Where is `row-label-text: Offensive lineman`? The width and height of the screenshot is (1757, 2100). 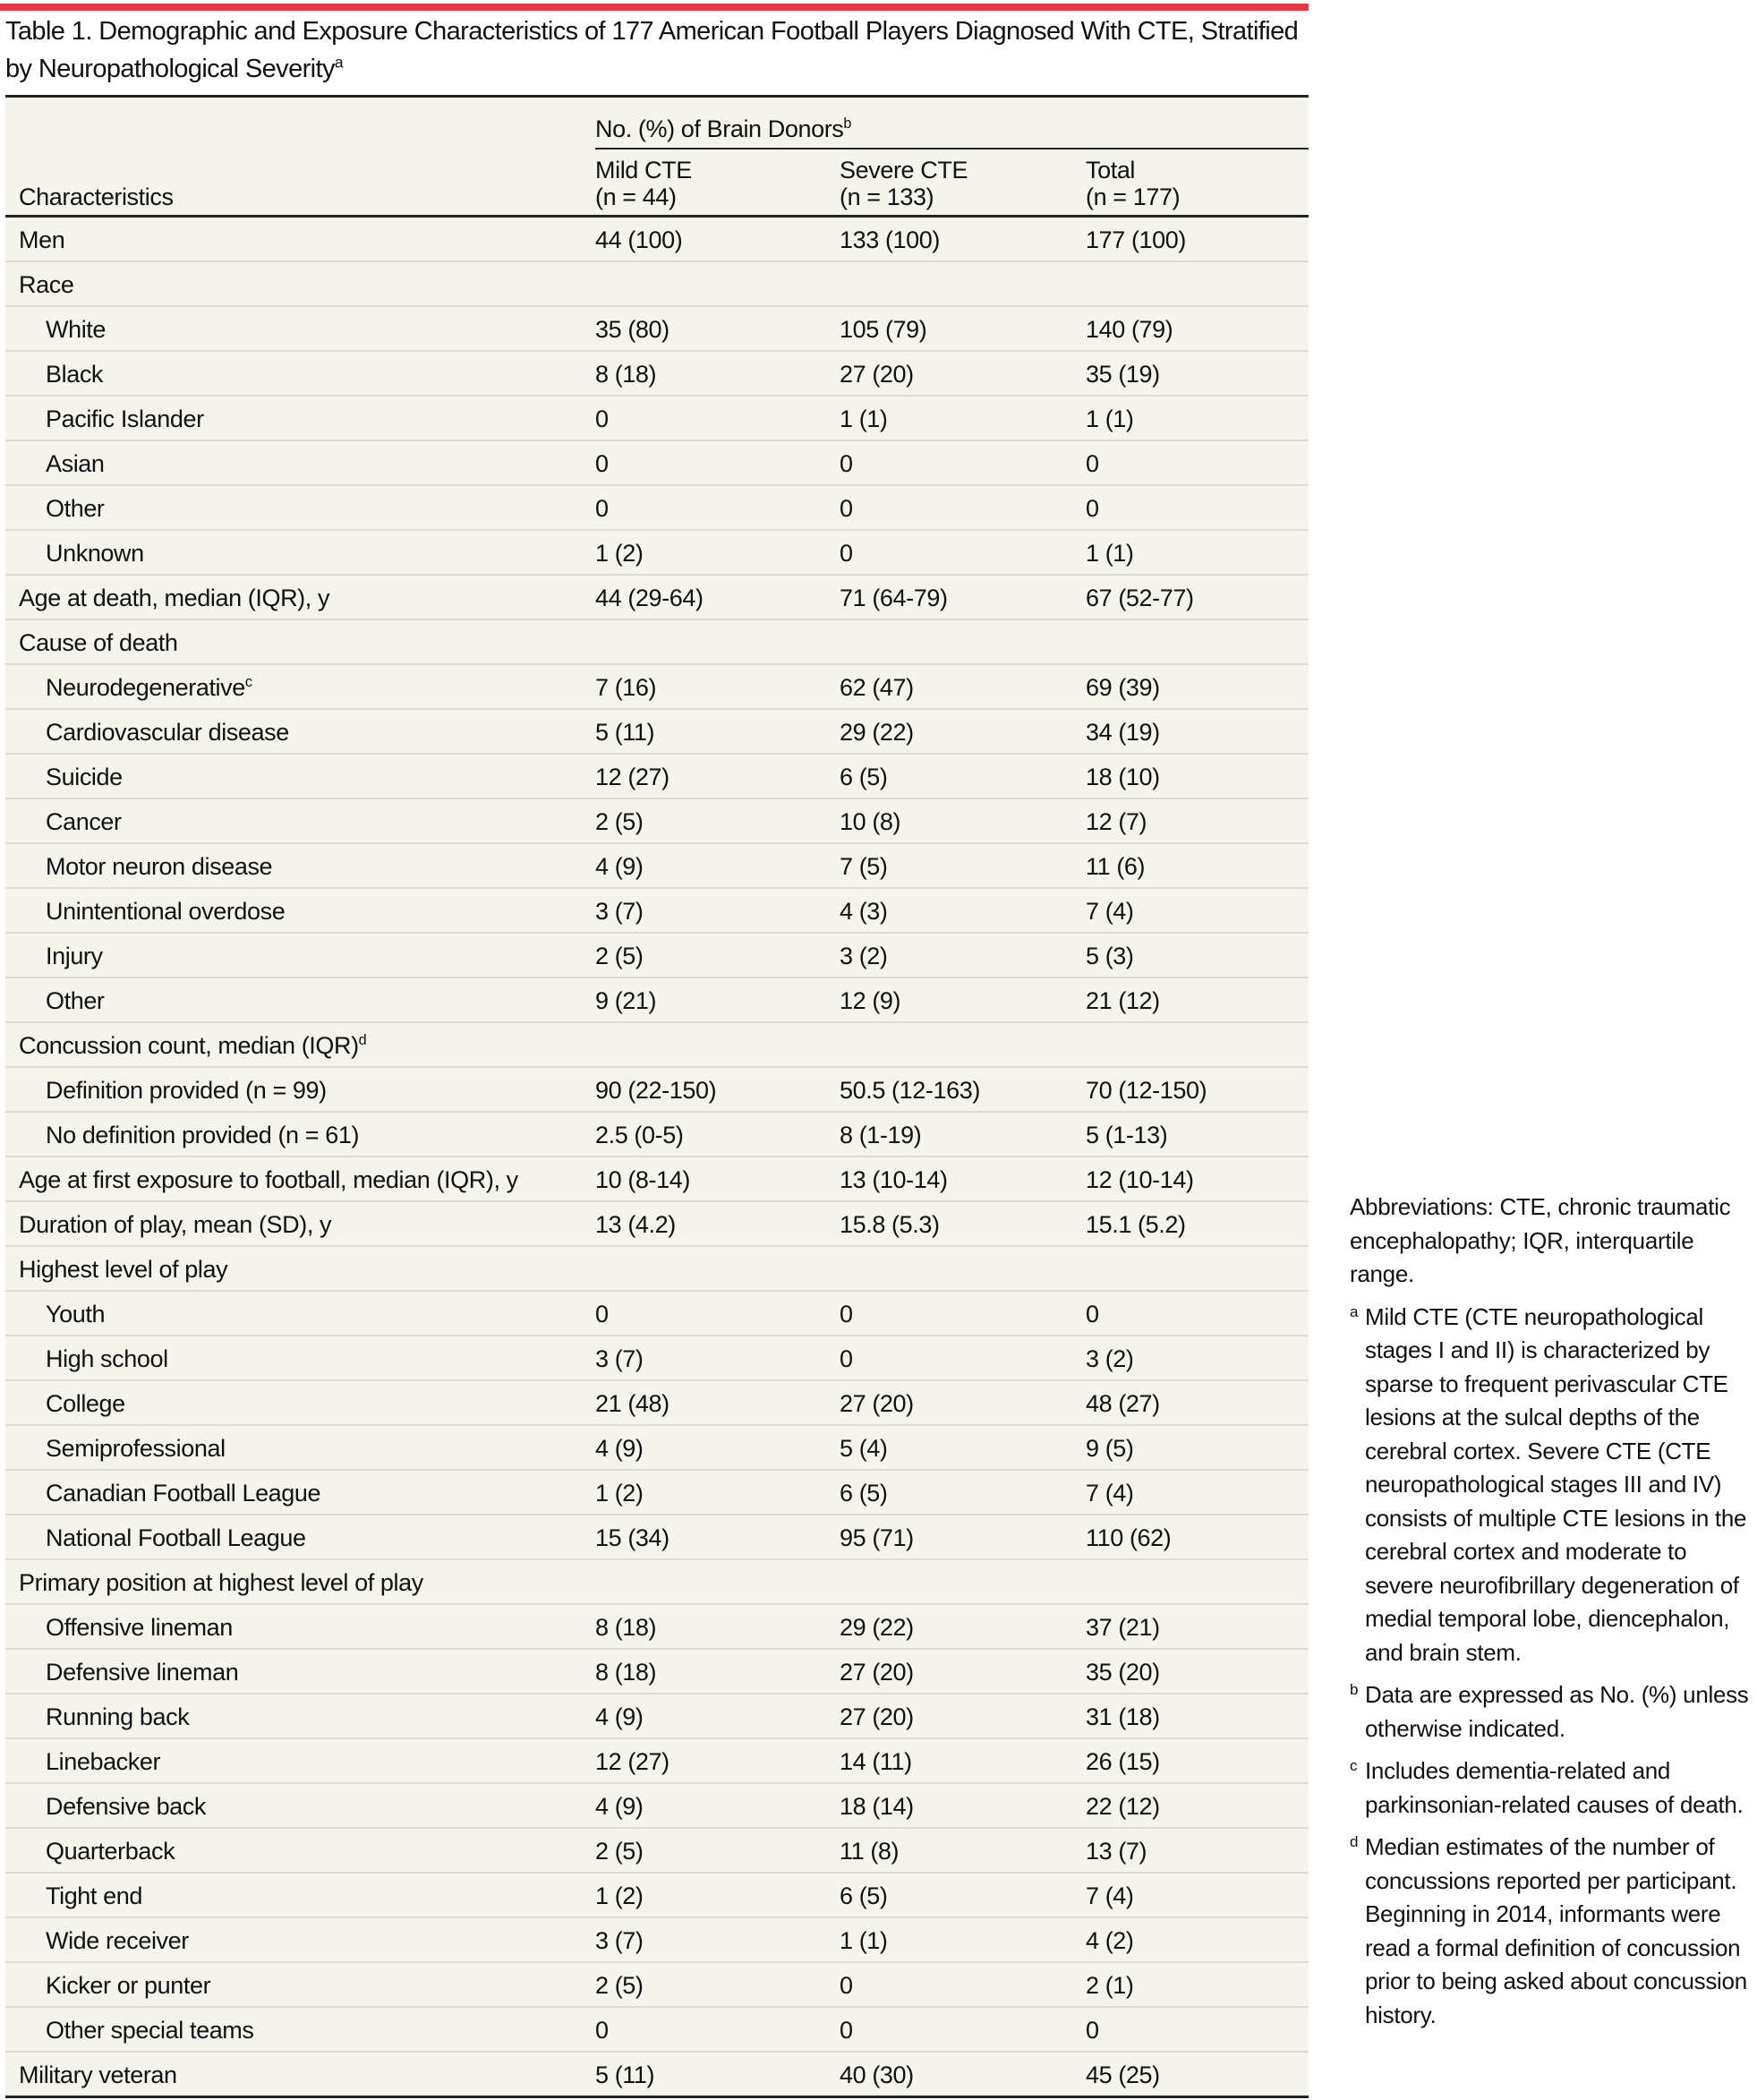 row-label-text: Offensive lineman is located at coordinates (139, 1627).